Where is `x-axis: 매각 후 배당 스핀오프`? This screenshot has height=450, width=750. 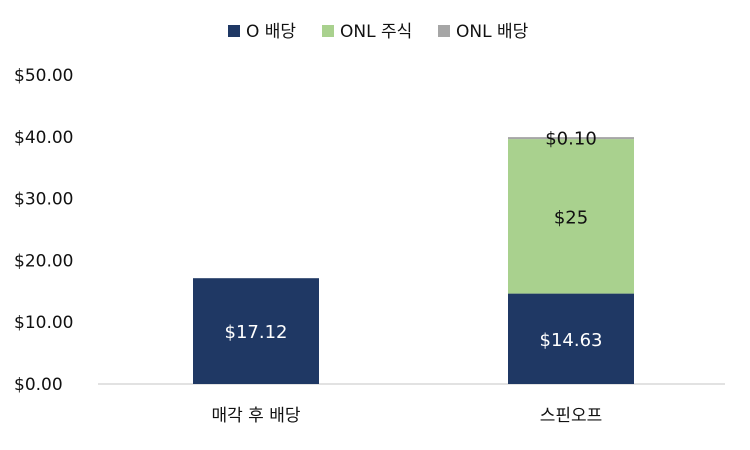
x-axis: 매각 후 배당 스핀오프 is located at coordinates (406, 416).